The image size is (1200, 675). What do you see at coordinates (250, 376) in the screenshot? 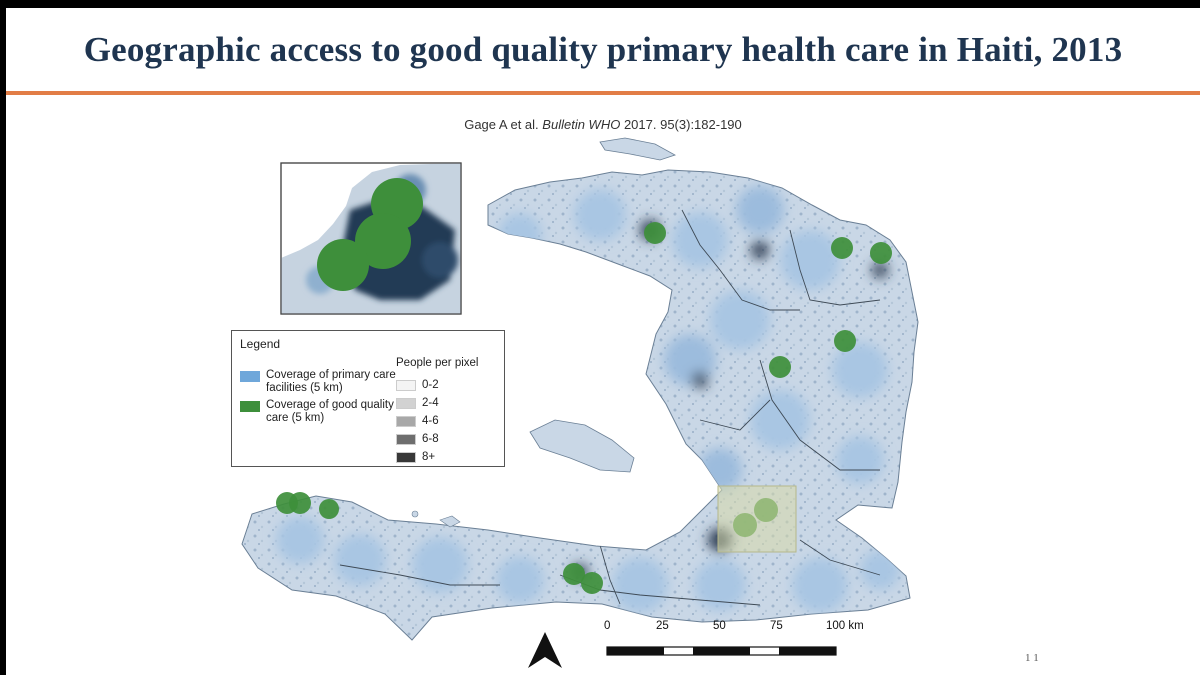
I see `primary-coverage-swatch` at bounding box center [250, 376].